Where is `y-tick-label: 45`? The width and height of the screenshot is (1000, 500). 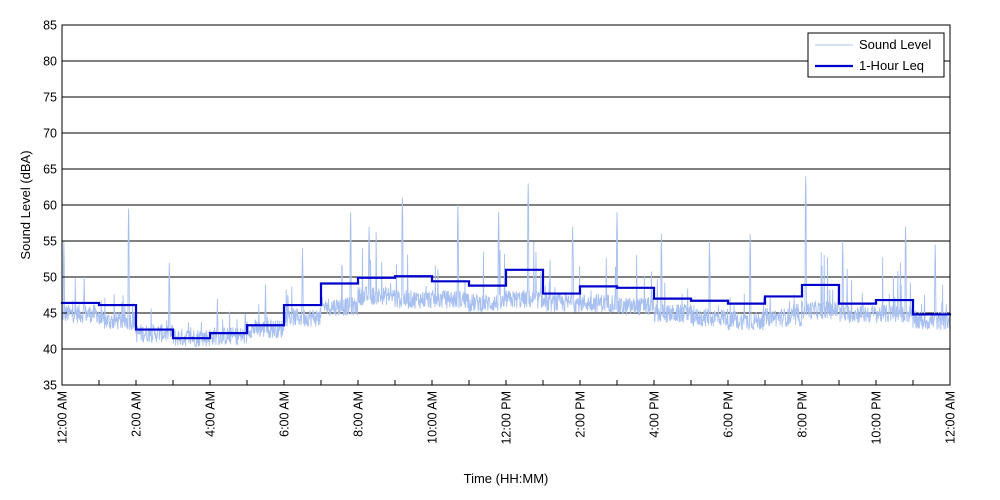 y-tick-label: 45 is located at coordinates (50, 314).